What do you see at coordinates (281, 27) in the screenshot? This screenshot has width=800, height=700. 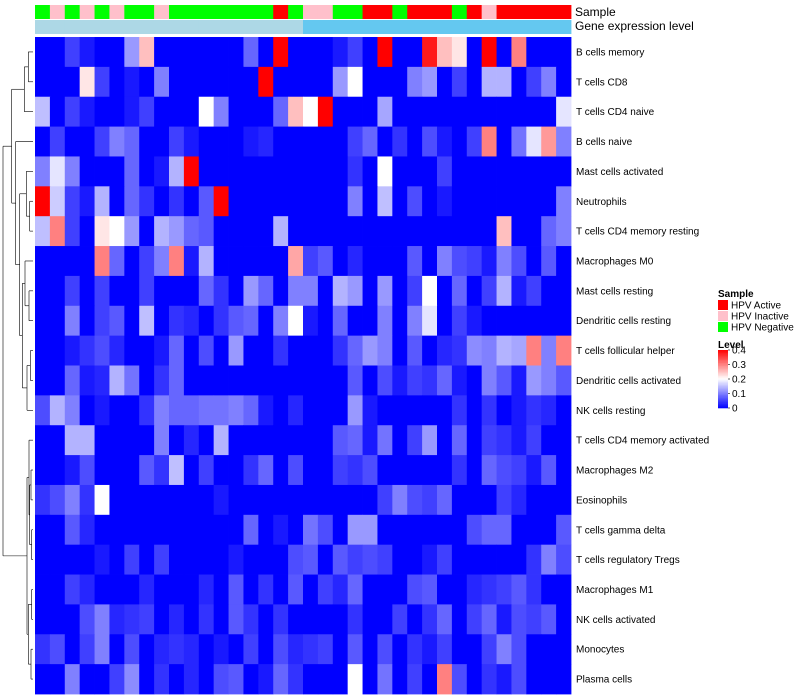 I see `expression-cell` at bounding box center [281, 27].